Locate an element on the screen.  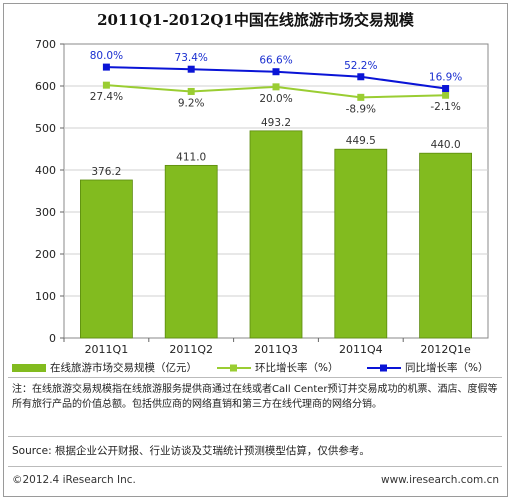
legend-item-yoy: 同比增长率（%） is located at coordinates (427, 367).